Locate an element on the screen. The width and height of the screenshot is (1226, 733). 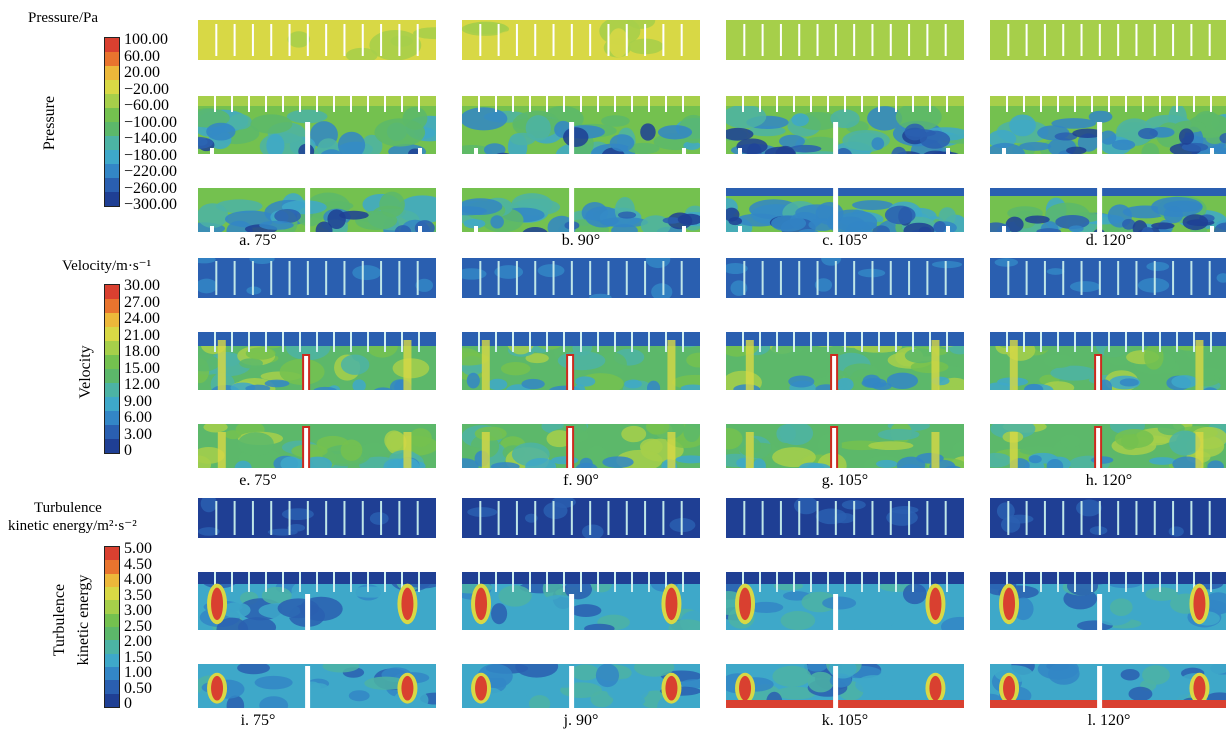
velocity-tick-label: 30.00 is located at coordinates (142, 285).